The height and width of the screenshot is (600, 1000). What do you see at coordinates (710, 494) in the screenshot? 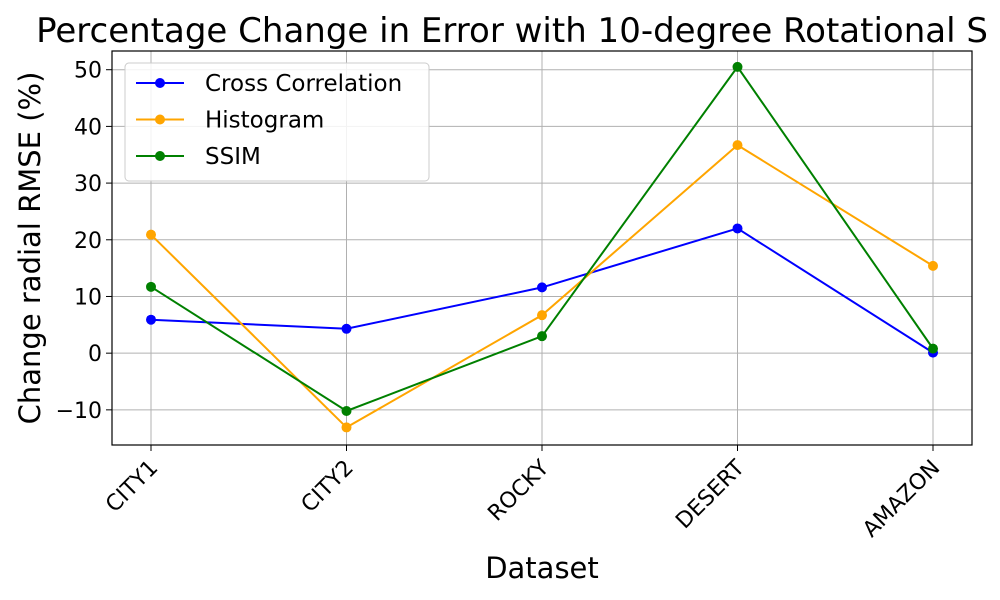
I see `x-tick-label: DESERT` at bounding box center [710, 494].